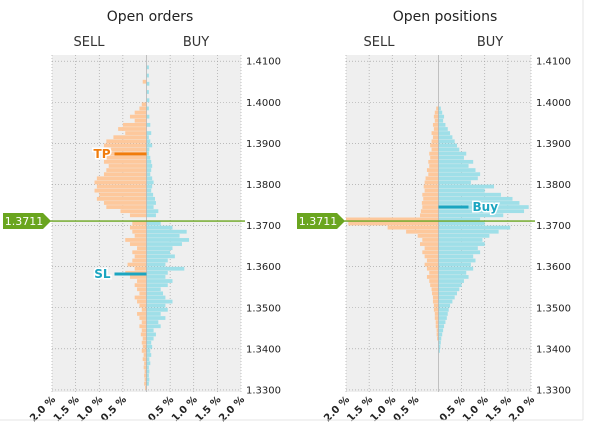  What do you see at coordinates (150, 17) in the screenshot?
I see `chart-title: Open orders` at bounding box center [150, 17].